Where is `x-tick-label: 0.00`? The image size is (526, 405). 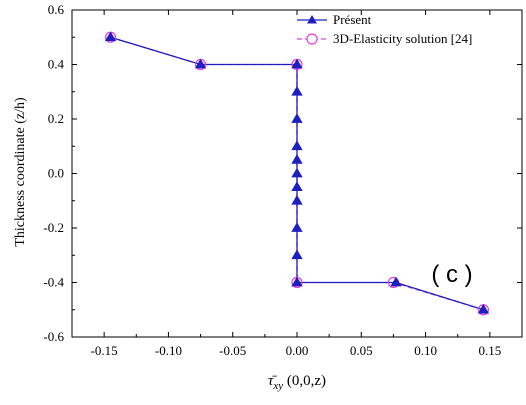 x-tick-label: 0.00 is located at coordinates (297, 350).